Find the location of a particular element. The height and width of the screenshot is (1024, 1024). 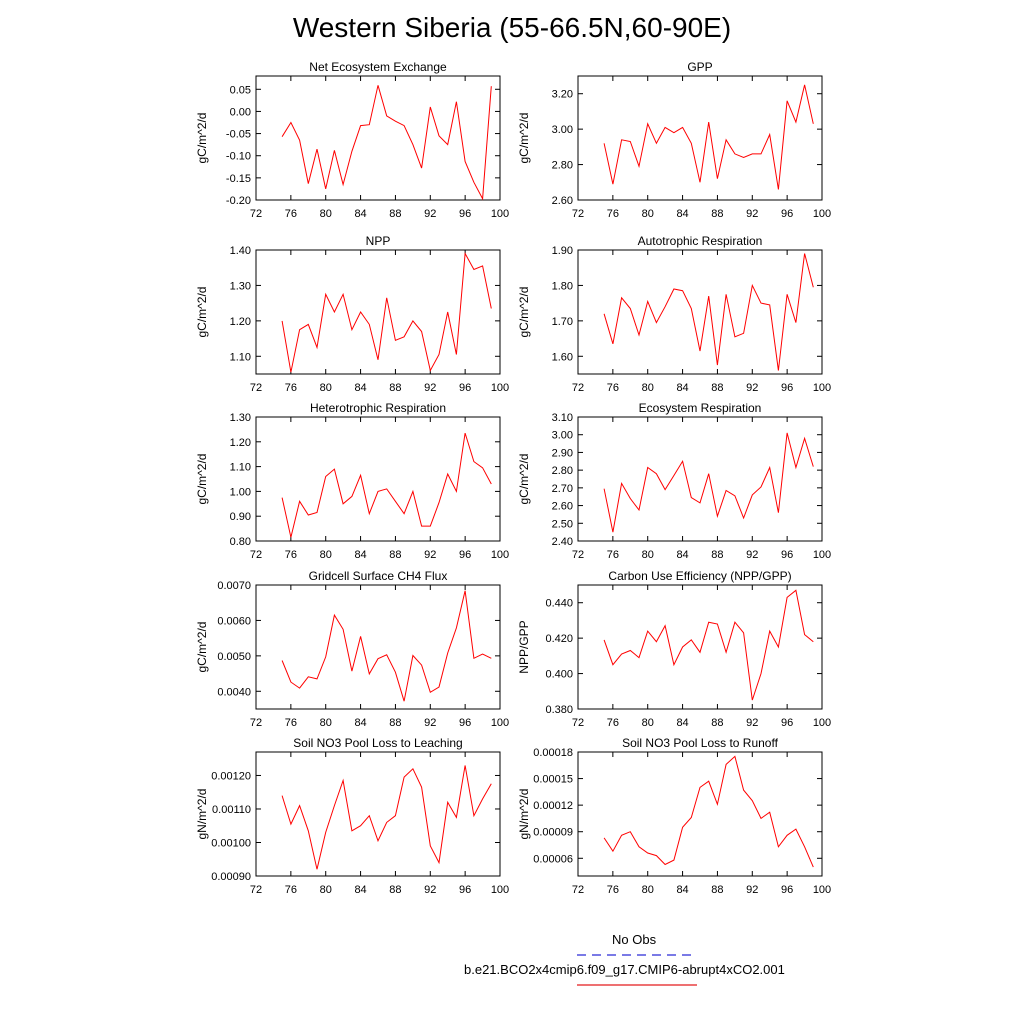

panel-title: NPP is located at coordinates (378, 241).